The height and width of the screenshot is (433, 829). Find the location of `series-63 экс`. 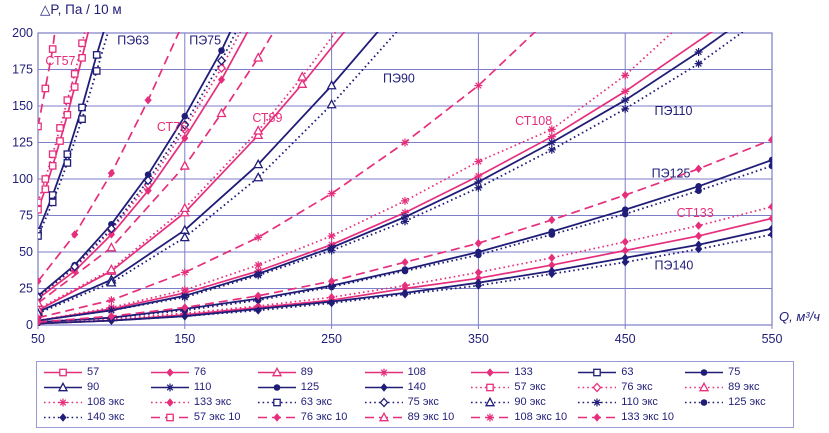

series-63 экс is located at coordinates (74, 136).